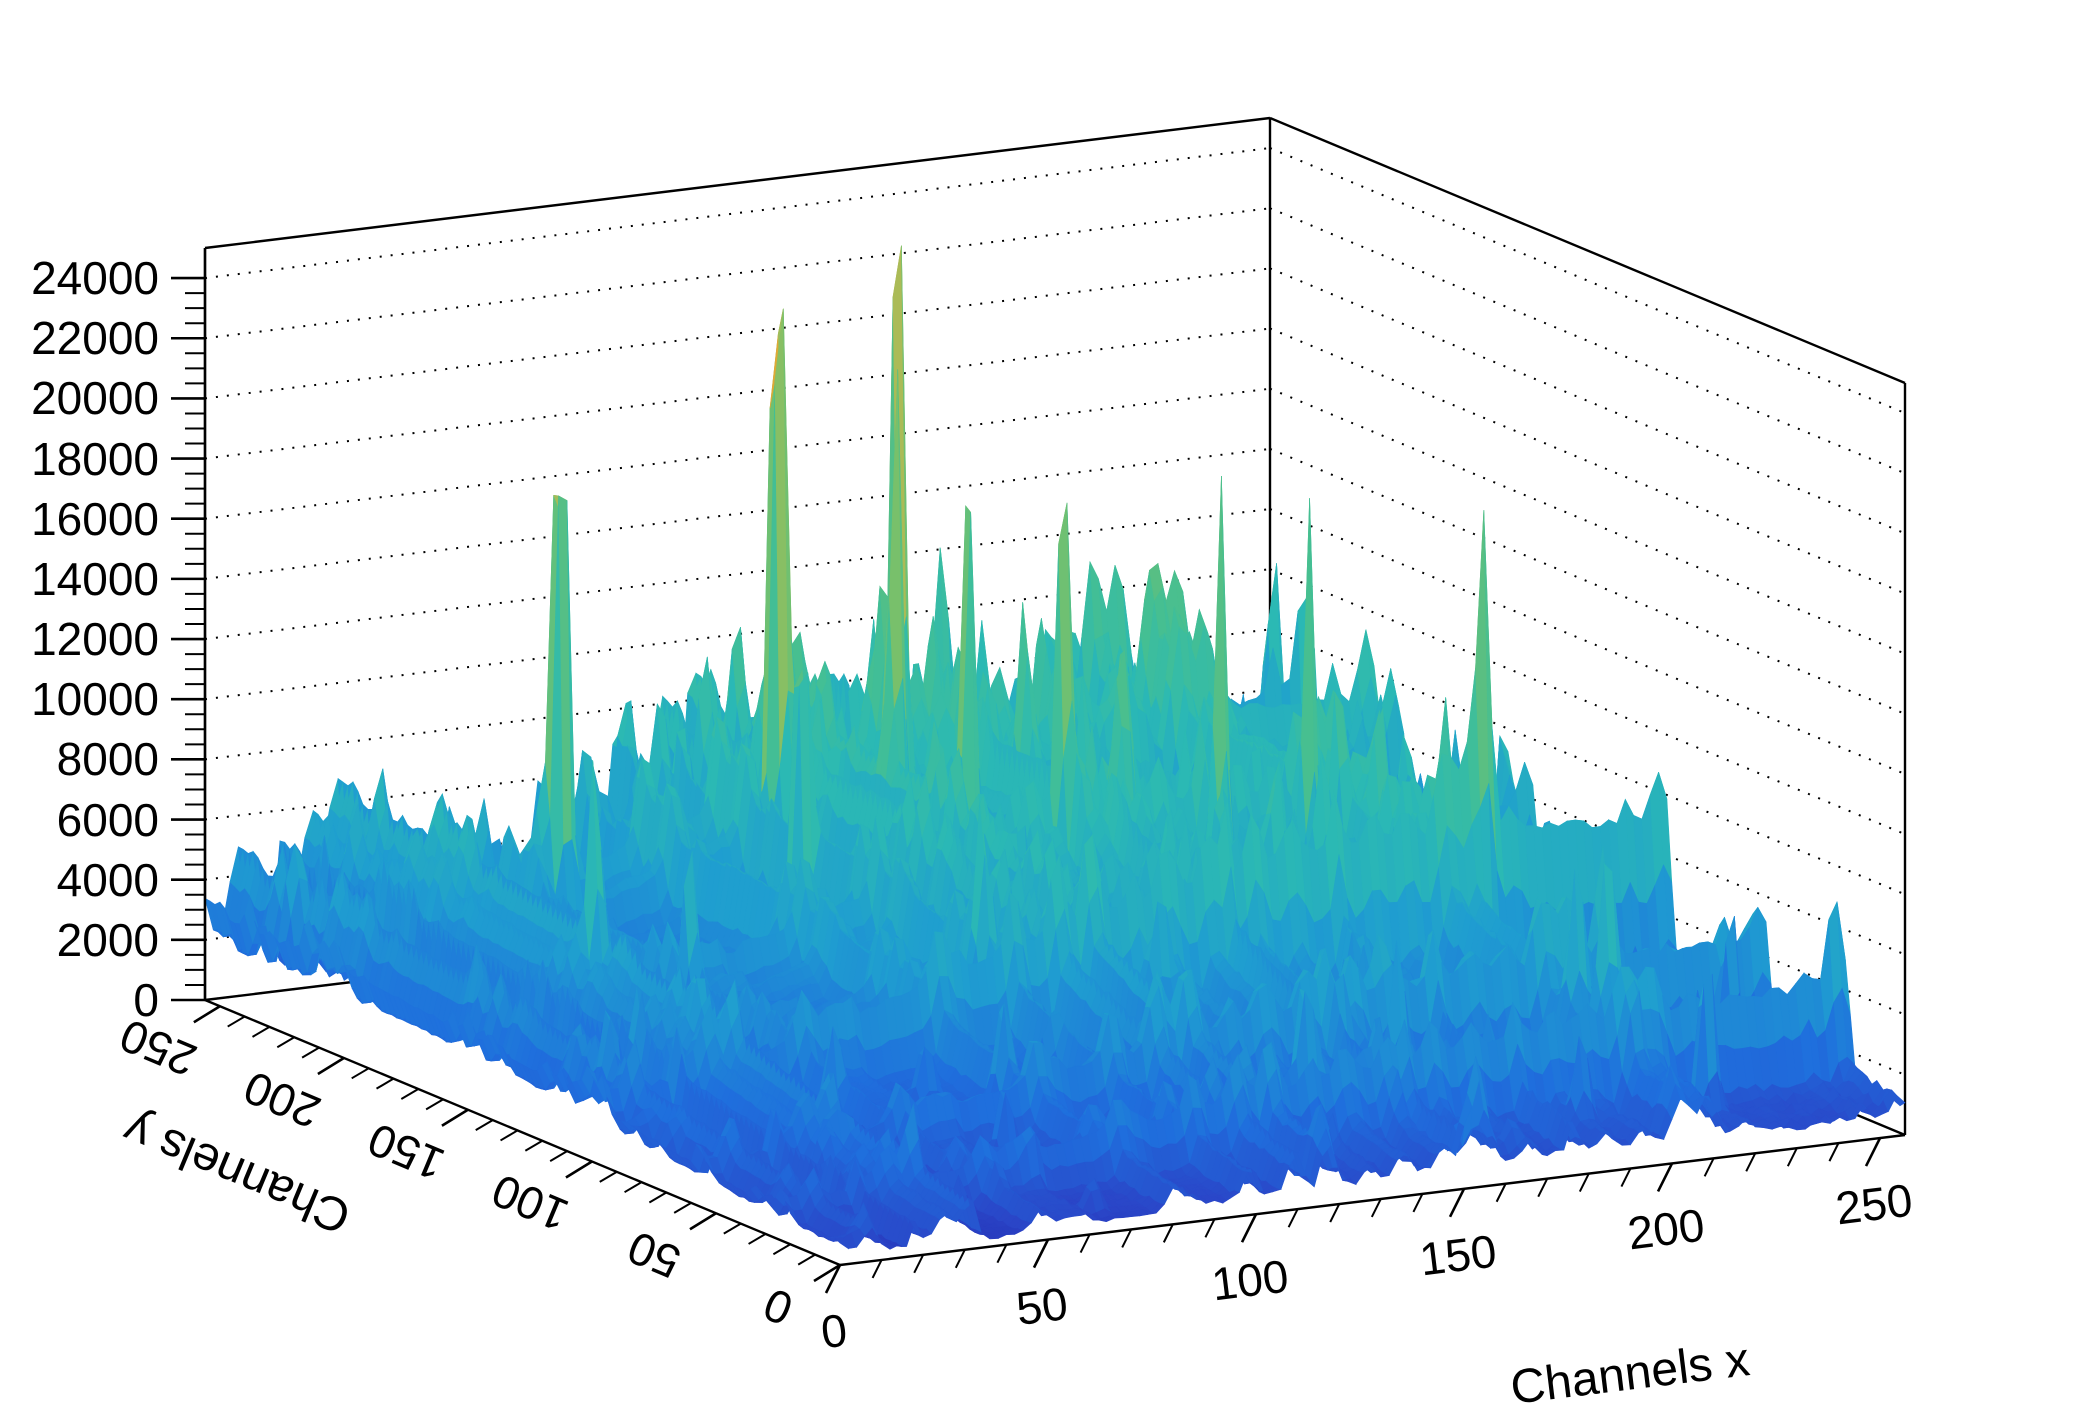 This screenshot has height=1416, width=2088. I want to click on z-tick-label: 22000, so click(95, 338).